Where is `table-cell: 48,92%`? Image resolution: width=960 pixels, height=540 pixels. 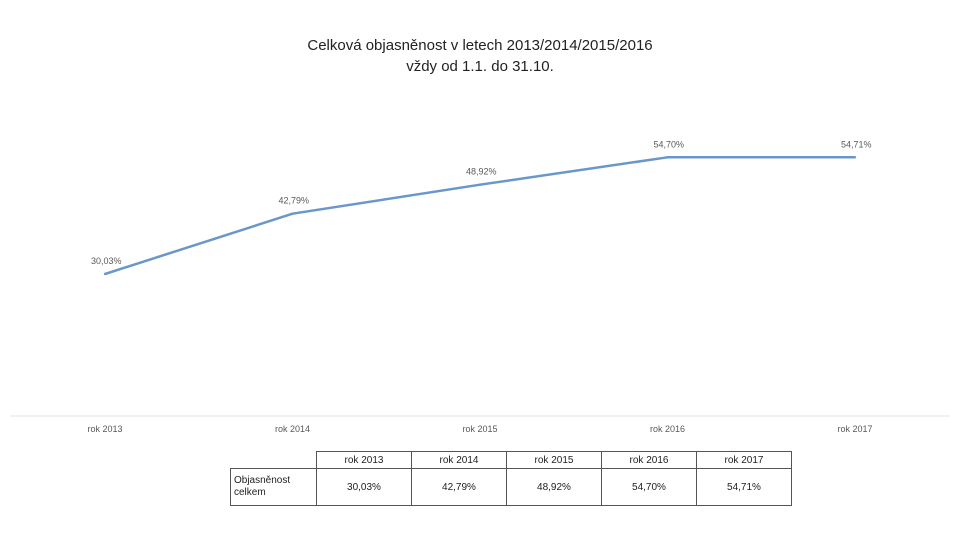
table-cell: 48,92% is located at coordinates (554, 487).